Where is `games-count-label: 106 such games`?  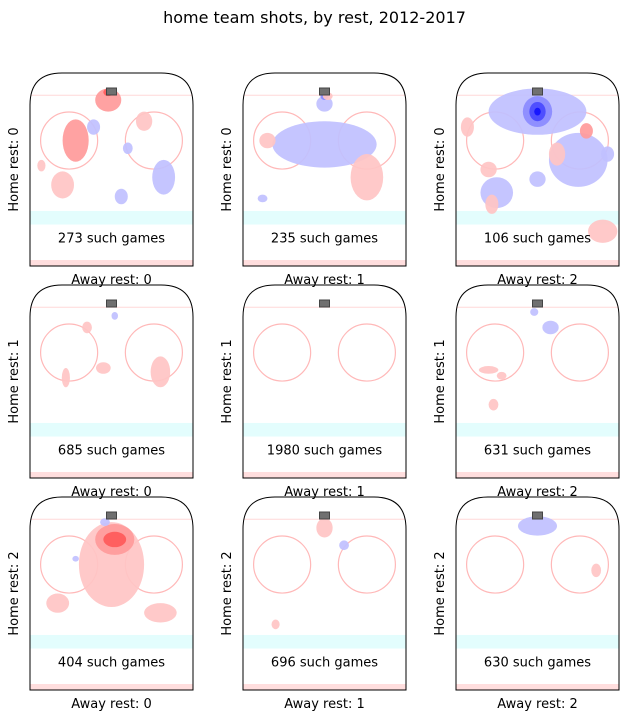 games-count-label: 106 such games is located at coordinates (537, 239).